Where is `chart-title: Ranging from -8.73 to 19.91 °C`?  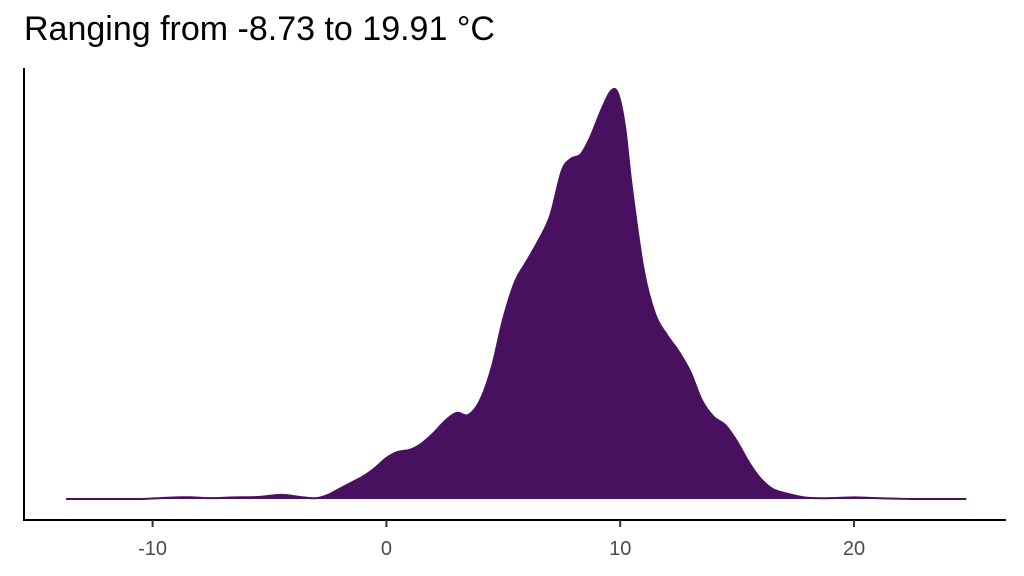
chart-title: Ranging from -8.73 to 19.91 °C is located at coordinates (259, 29).